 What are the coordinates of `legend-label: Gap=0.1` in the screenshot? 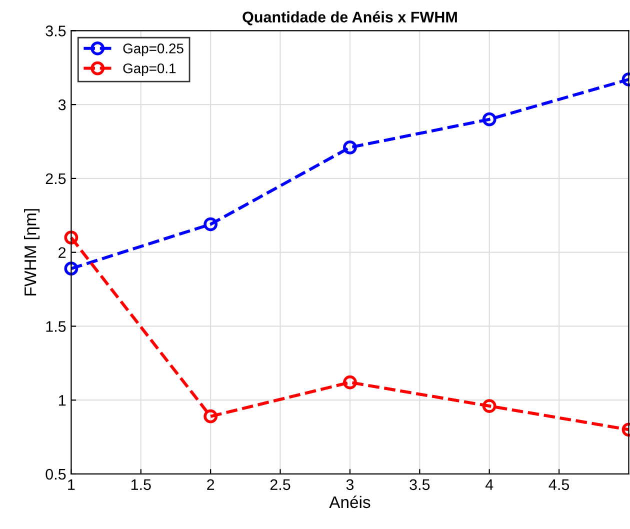 It's located at (149, 69).